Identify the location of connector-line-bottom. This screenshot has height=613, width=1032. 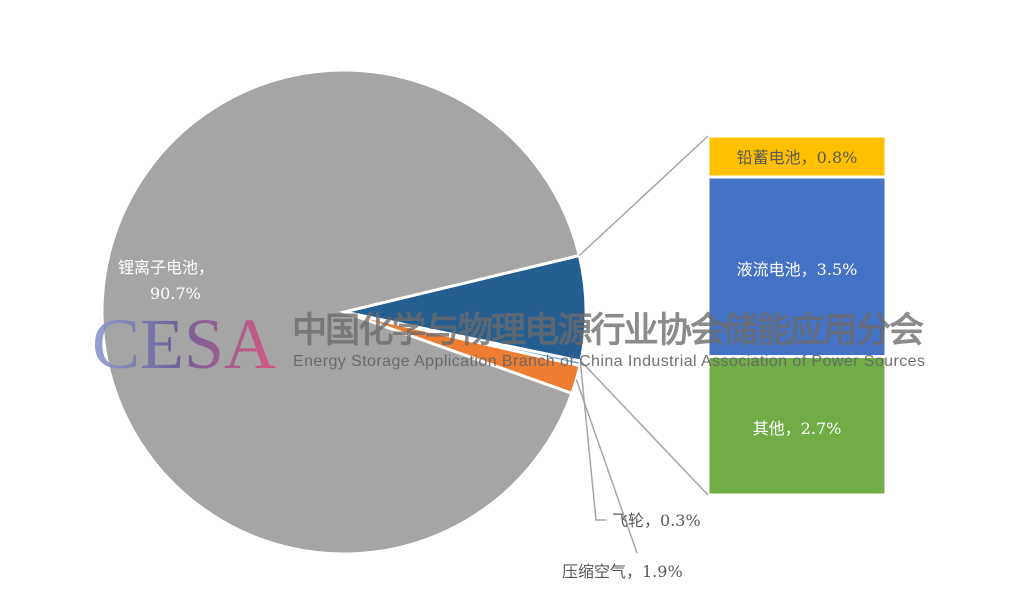
(644, 428).